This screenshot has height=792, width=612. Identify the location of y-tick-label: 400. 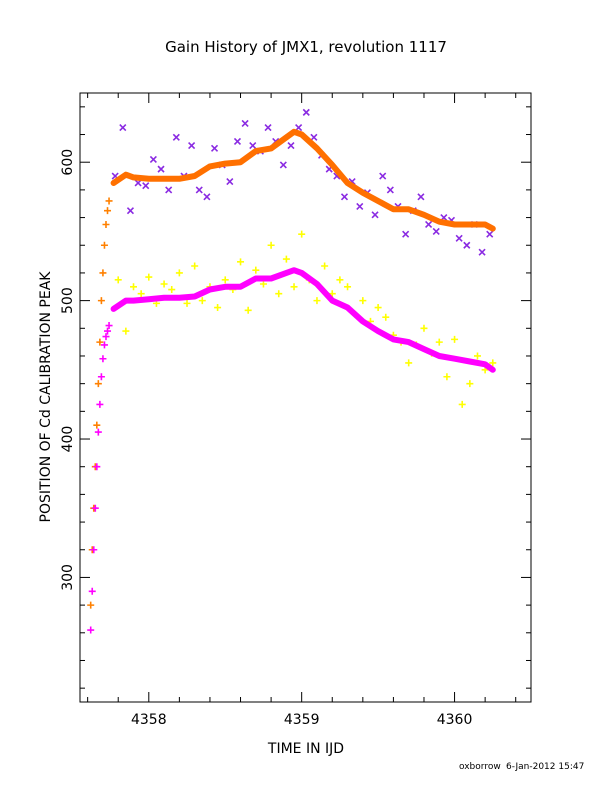
(68, 439).